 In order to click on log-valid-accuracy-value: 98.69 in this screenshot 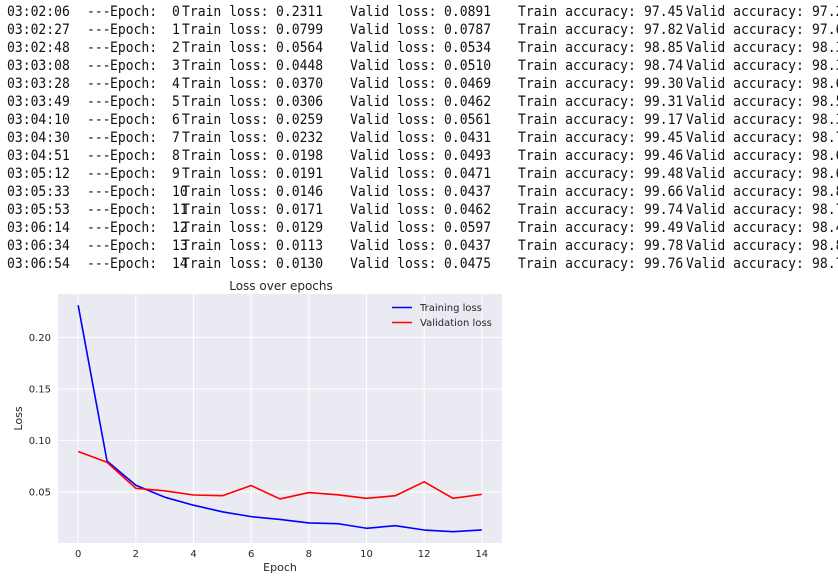, I will do `click(824, 84)`.